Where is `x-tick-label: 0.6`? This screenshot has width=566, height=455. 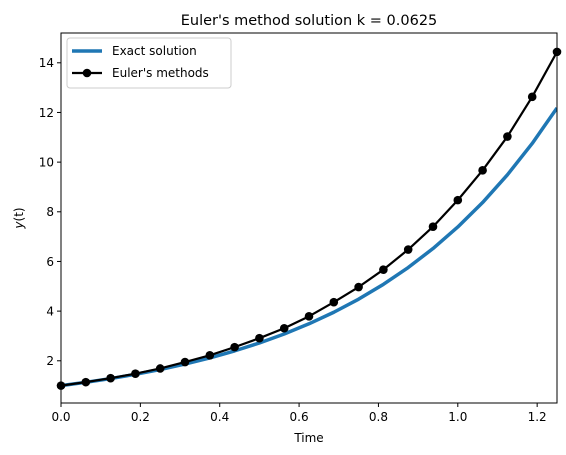
x-tick-label: 0.6 is located at coordinates (299, 417).